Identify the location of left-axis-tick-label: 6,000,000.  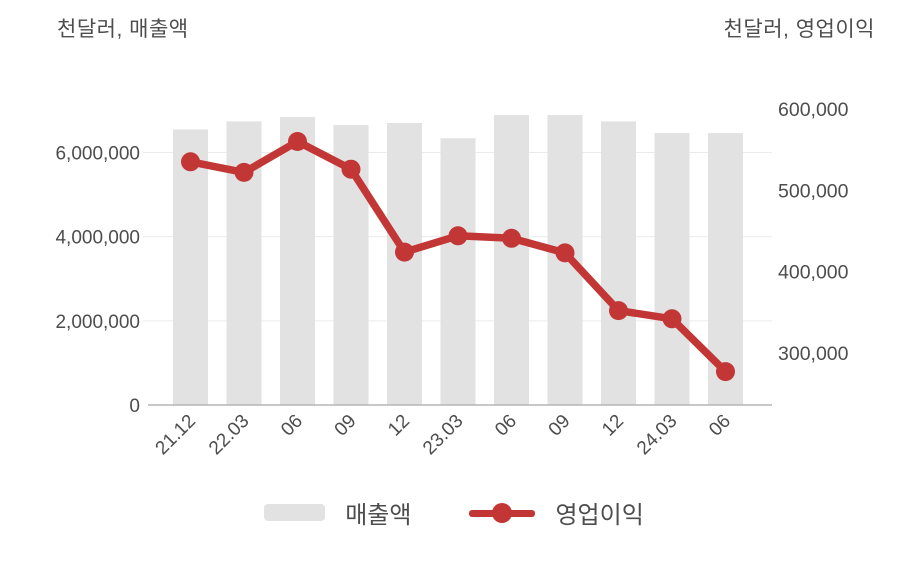
(97, 154).